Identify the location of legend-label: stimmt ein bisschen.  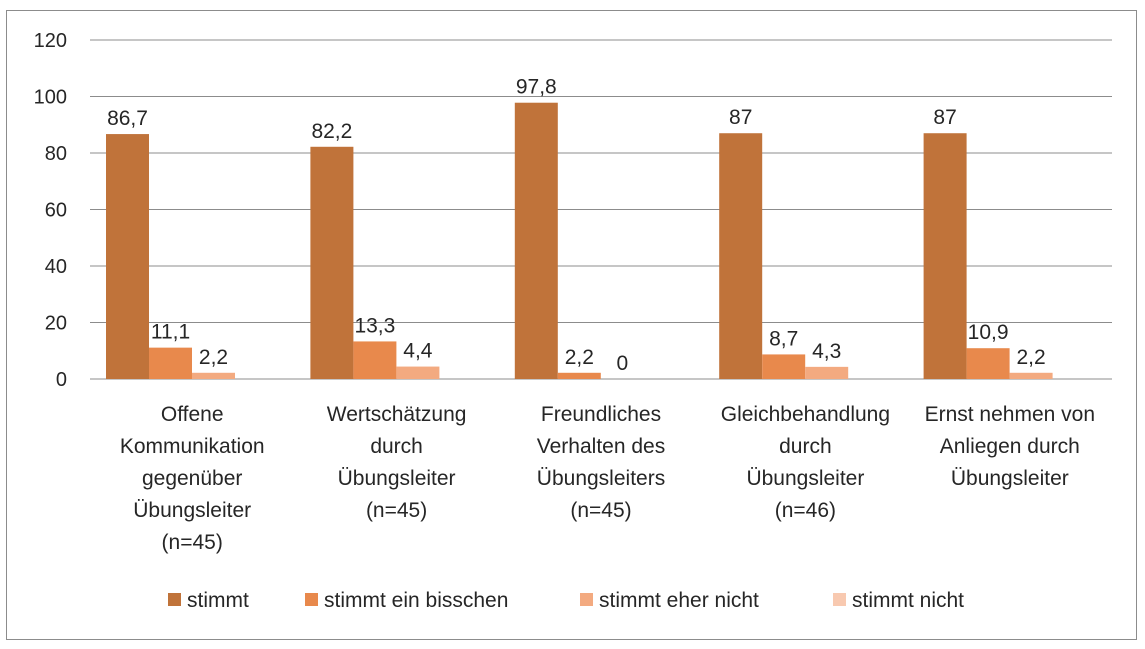
(416, 600).